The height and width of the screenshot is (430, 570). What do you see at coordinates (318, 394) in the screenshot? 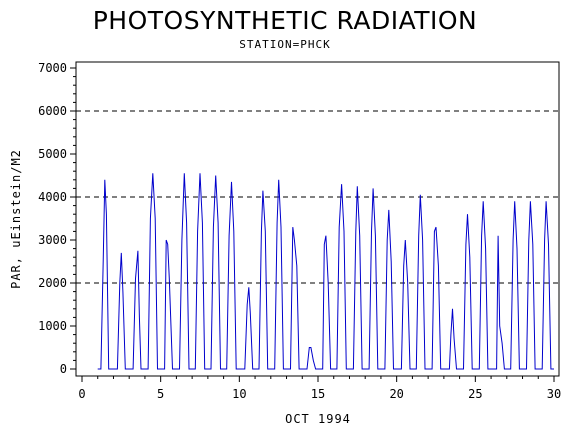
I see `x-tick-label: 15` at bounding box center [318, 394].